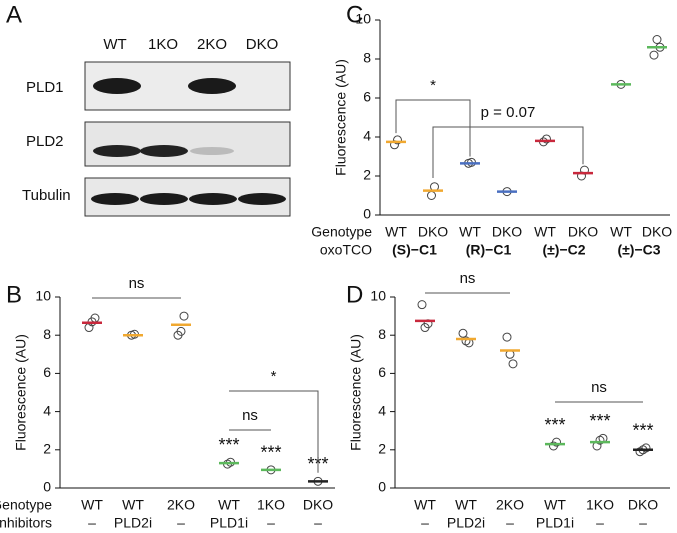  Describe the element at coordinates (14, 294) in the screenshot. I see `panel-label: B` at that location.